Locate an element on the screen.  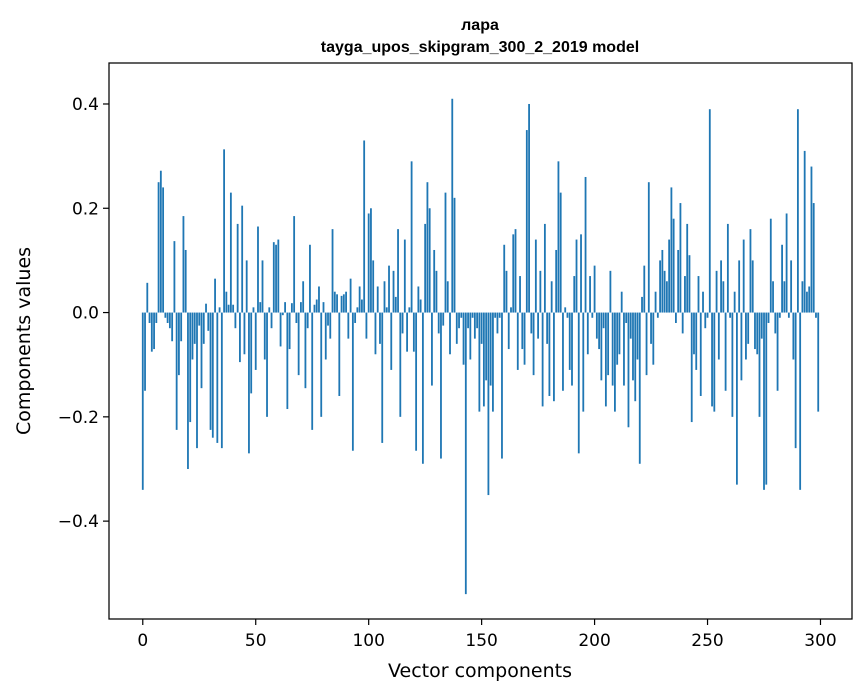
x-tick-label: 0 is located at coordinates (142, 641).